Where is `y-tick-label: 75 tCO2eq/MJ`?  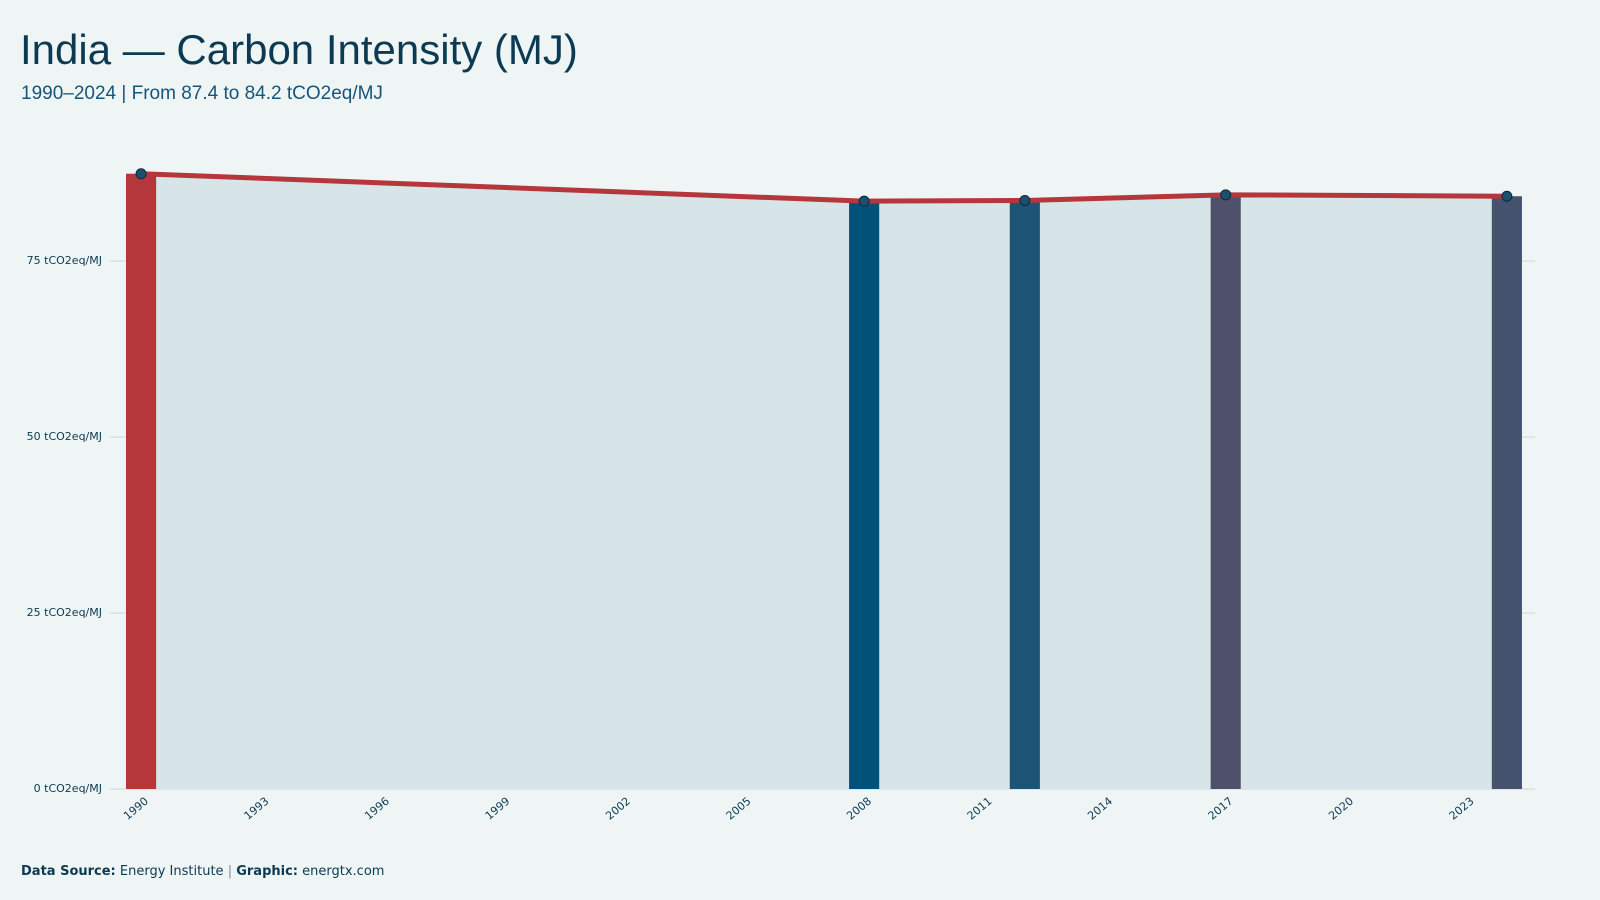 y-tick-label: 75 tCO2eq/MJ is located at coordinates (64, 260).